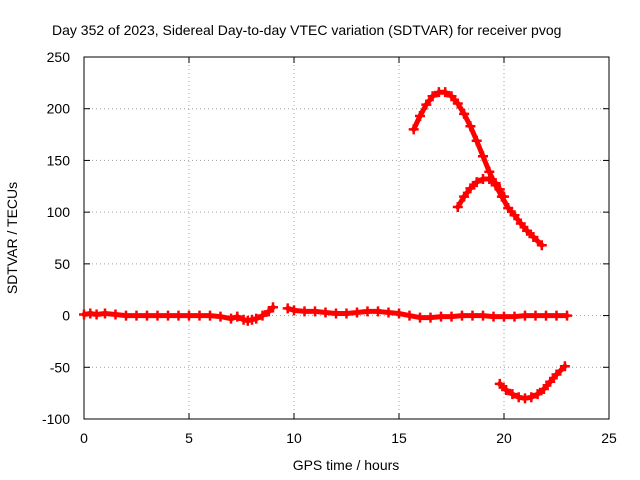  I want to click on y-axis-label: SDTVAR / TECUs, so click(12, 238).